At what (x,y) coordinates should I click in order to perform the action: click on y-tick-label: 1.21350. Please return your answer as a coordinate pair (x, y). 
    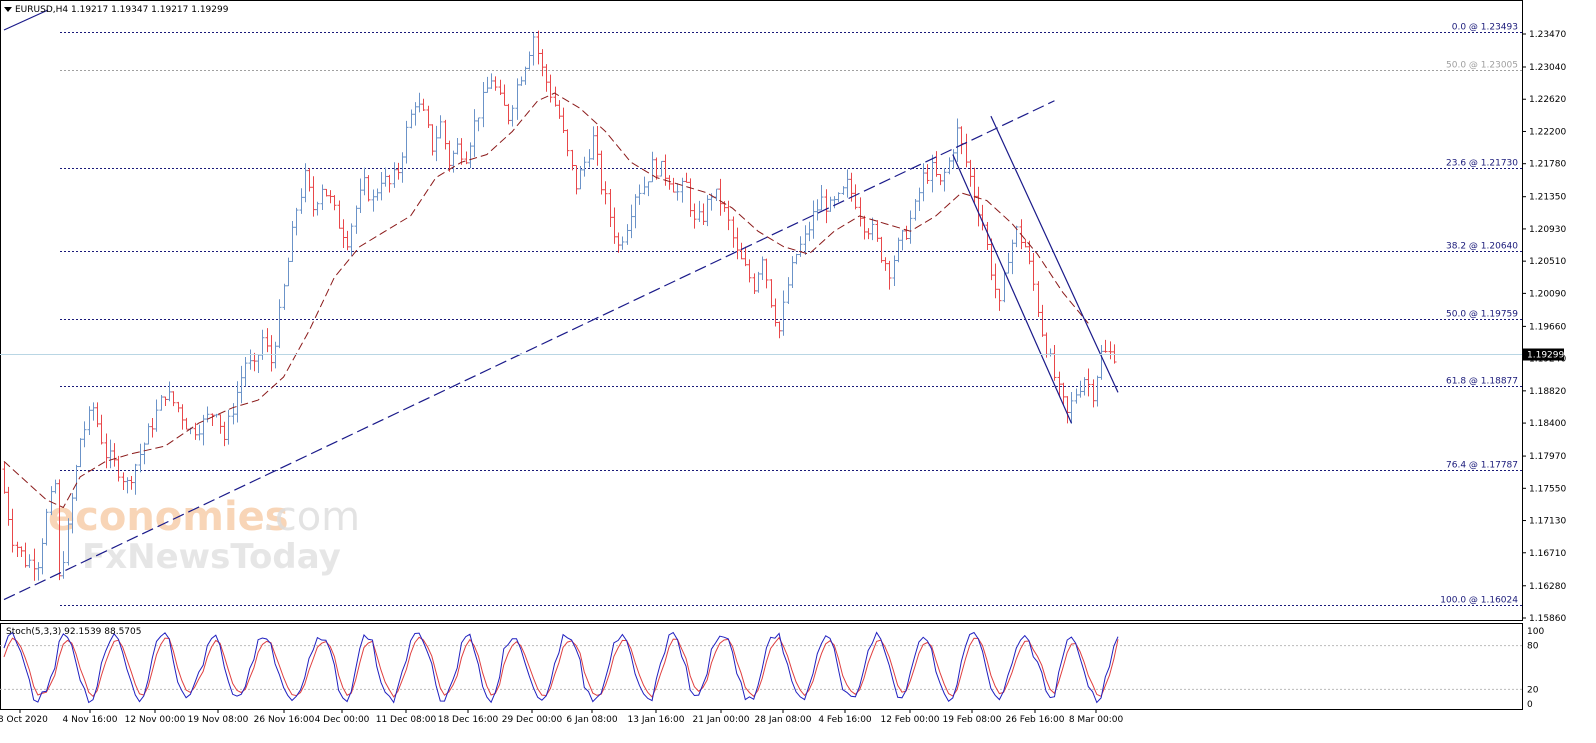
    Looking at the image, I should click on (1547, 198).